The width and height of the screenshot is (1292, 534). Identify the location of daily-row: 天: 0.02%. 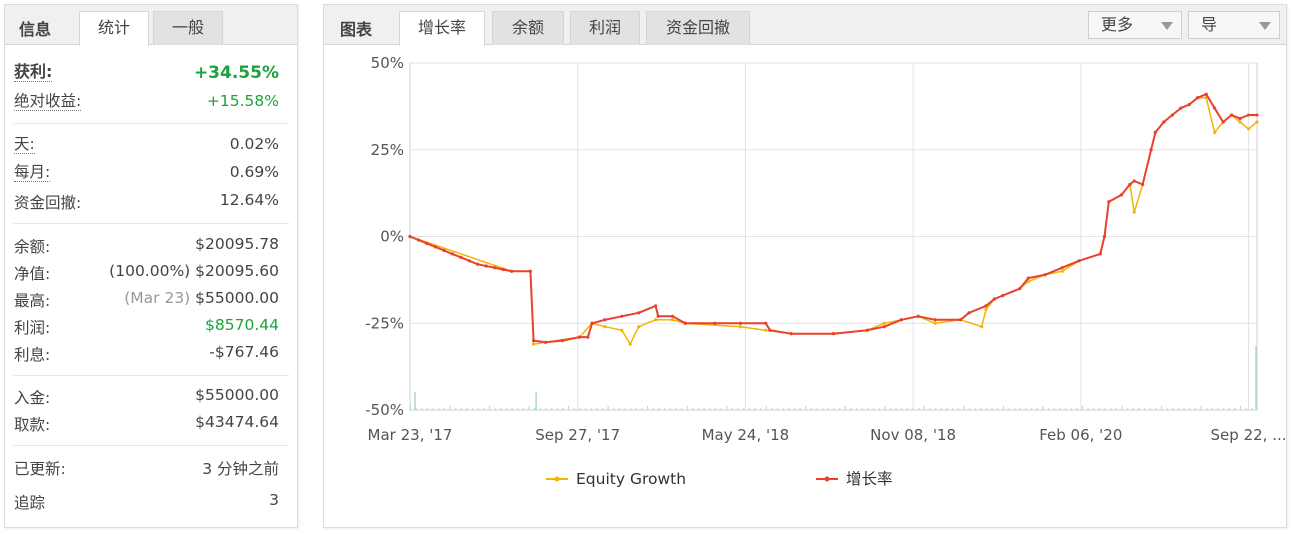
(146, 147).